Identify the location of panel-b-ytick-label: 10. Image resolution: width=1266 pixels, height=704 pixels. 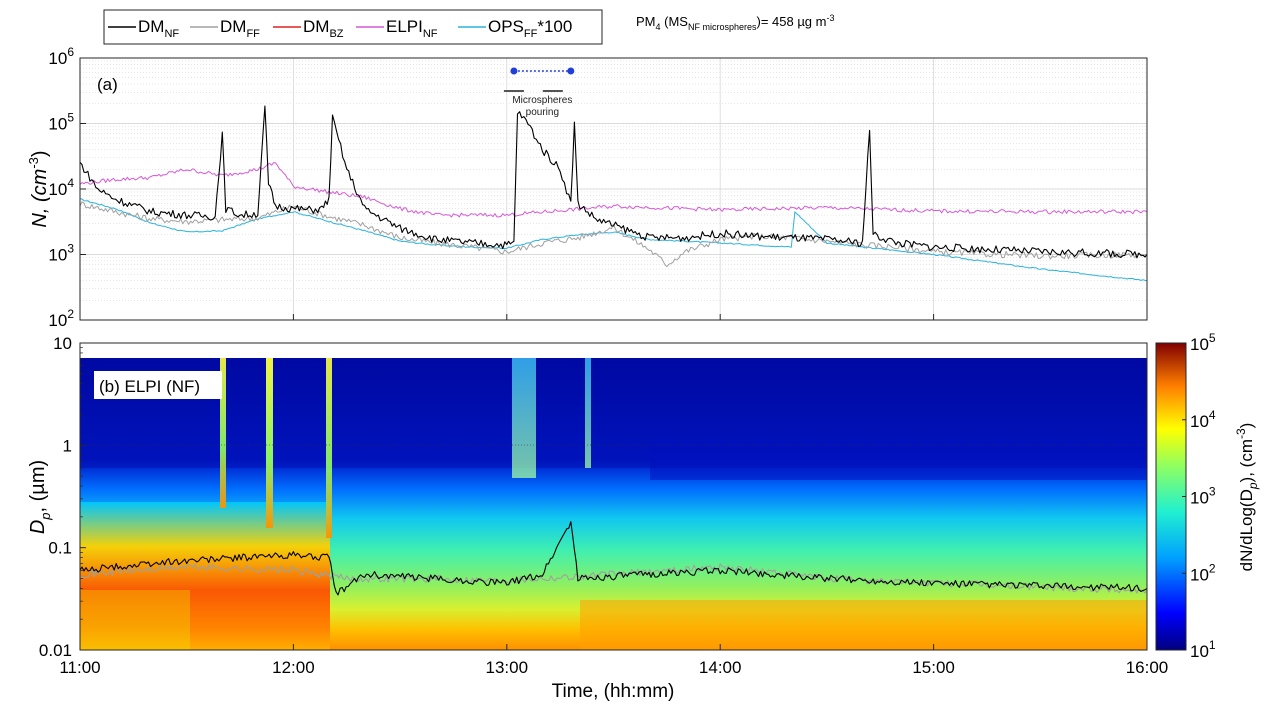
(62, 343).